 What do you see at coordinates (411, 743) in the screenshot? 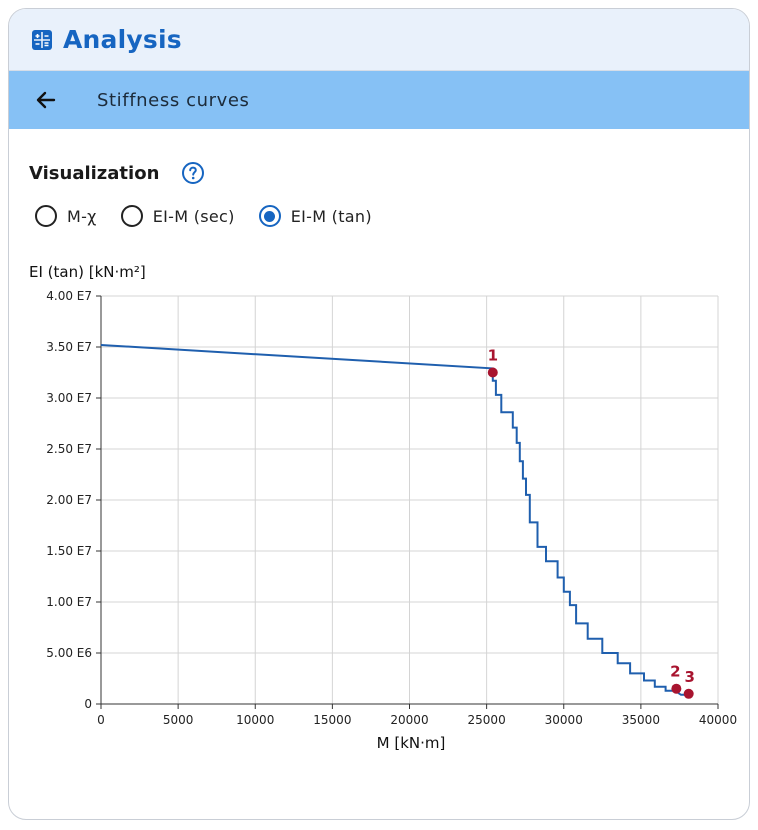
I see `chart-x-axis-label: M [kN·m]` at bounding box center [411, 743].